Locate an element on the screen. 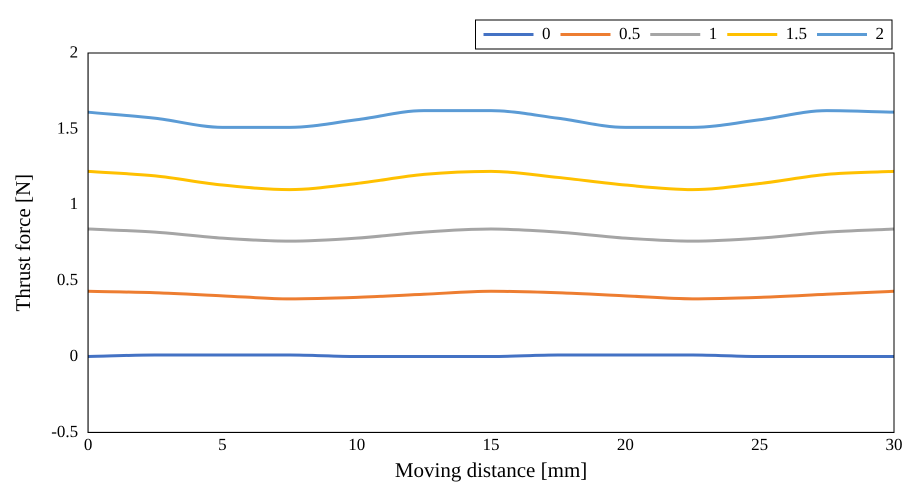  legend-label: 0 is located at coordinates (546, 33).